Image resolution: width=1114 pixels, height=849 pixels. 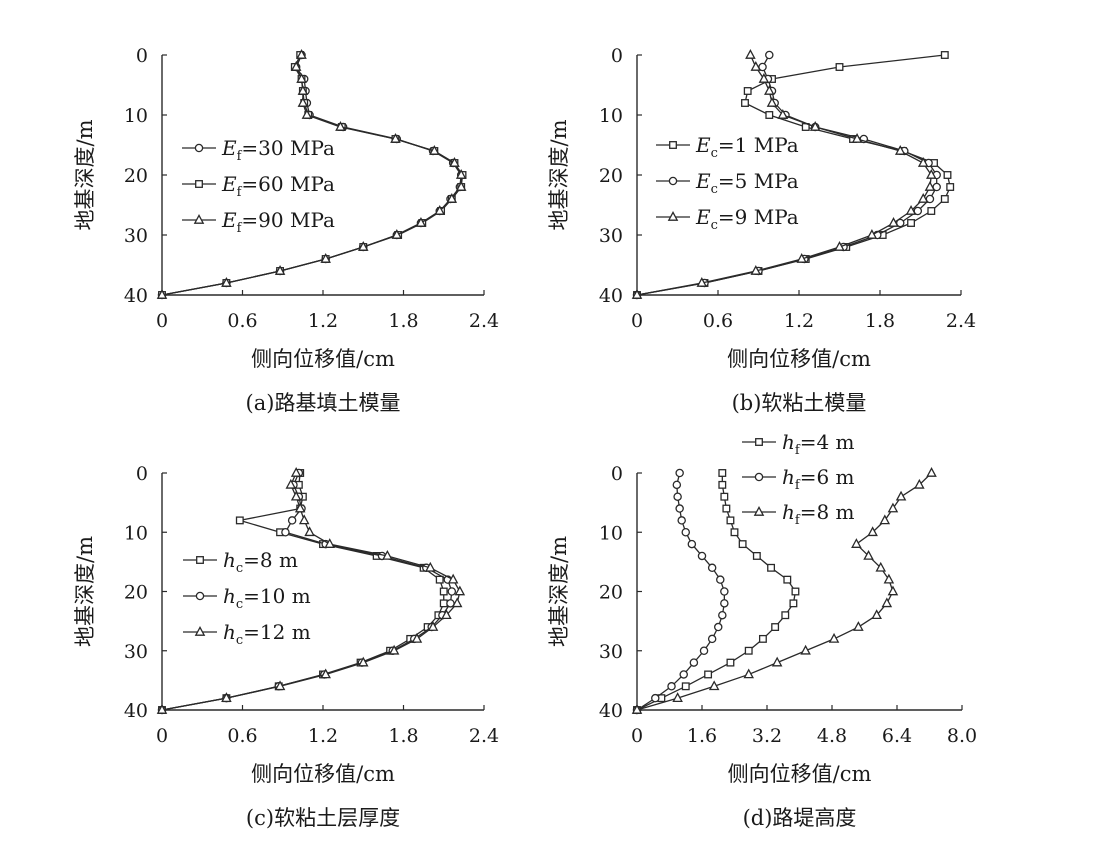 I want to click on series-square, so click(x=716, y=591).